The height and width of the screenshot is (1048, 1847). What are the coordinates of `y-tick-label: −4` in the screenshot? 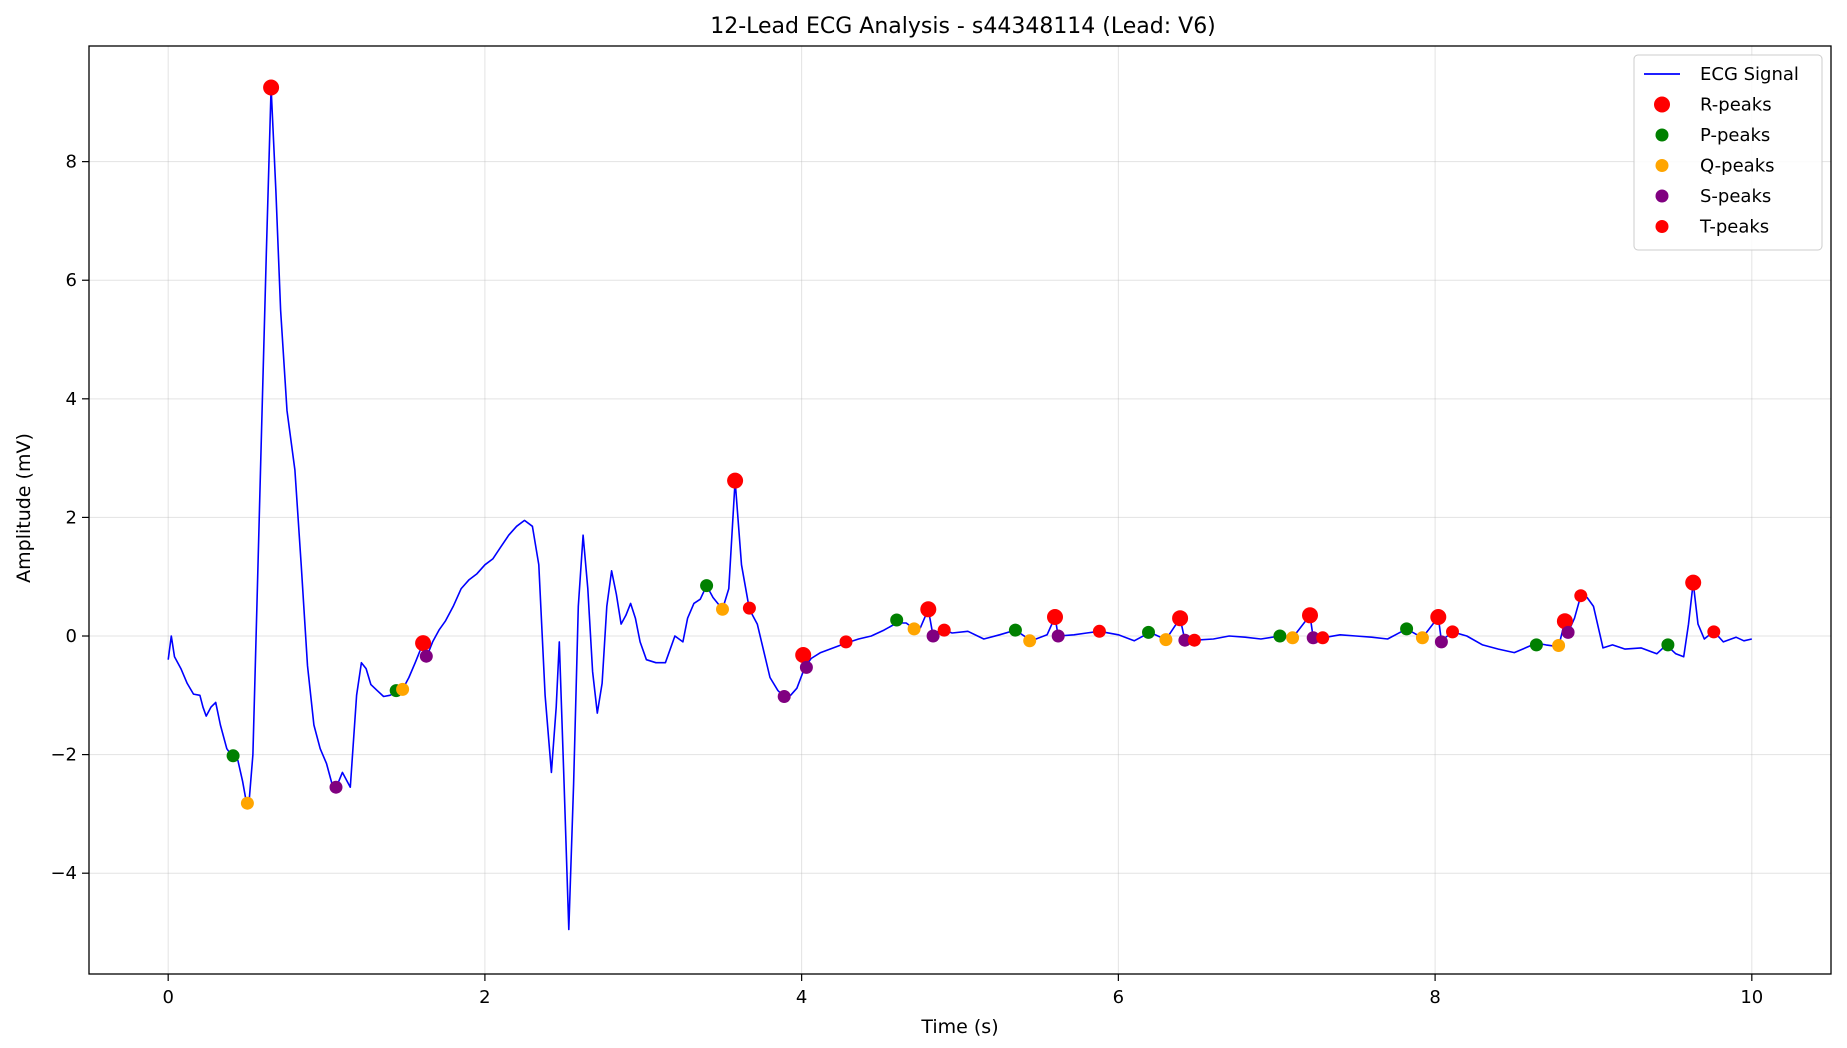 It's located at (63, 873).